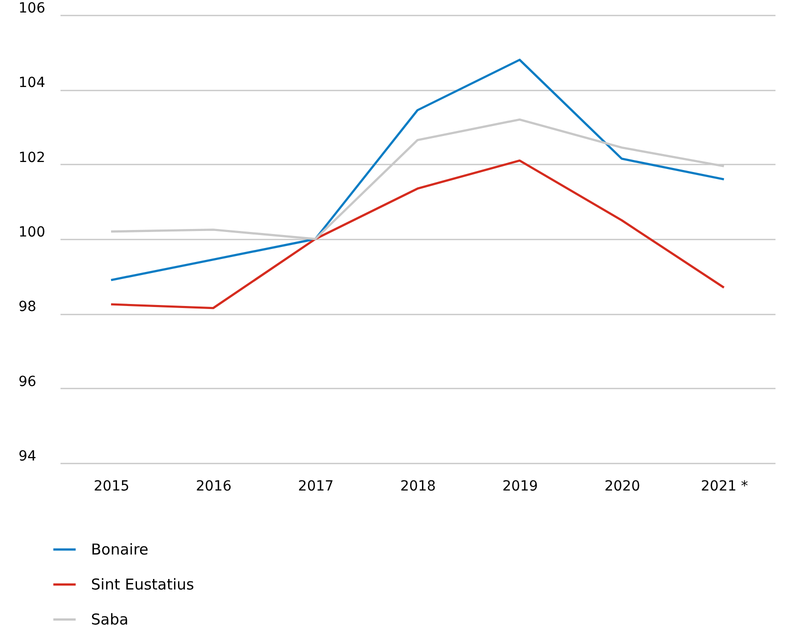 The width and height of the screenshot is (789, 635). What do you see at coordinates (112, 486) in the screenshot?
I see `x-tick-label: 2015` at bounding box center [112, 486].